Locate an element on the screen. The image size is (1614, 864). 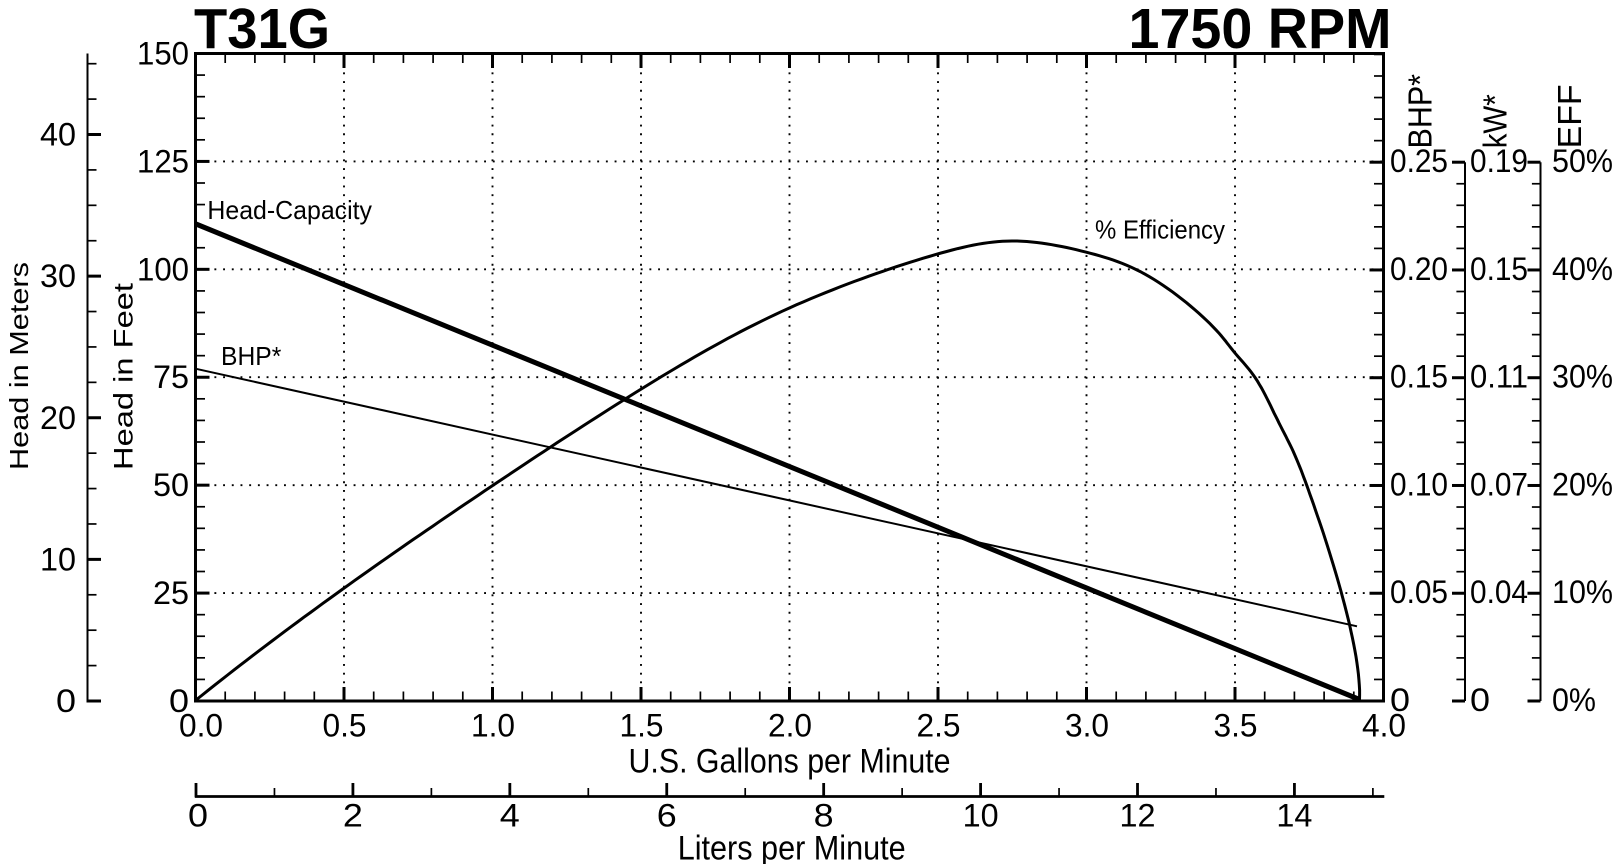
svg-text: 0.0 is located at coordinates (201, 726).